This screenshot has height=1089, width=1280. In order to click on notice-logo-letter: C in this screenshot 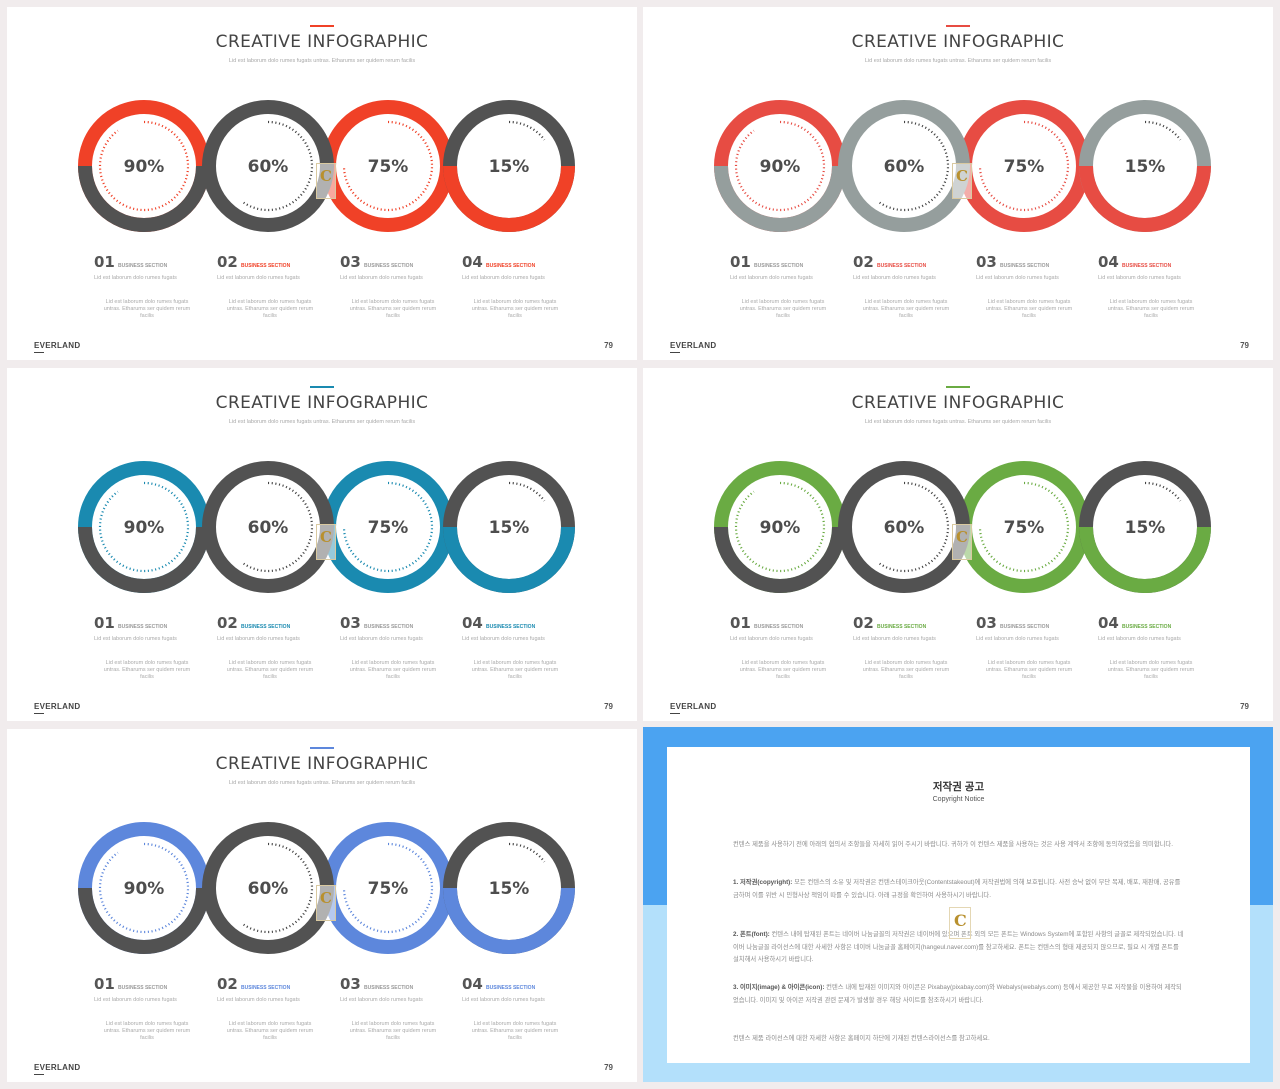, I will do `click(960, 920)`.